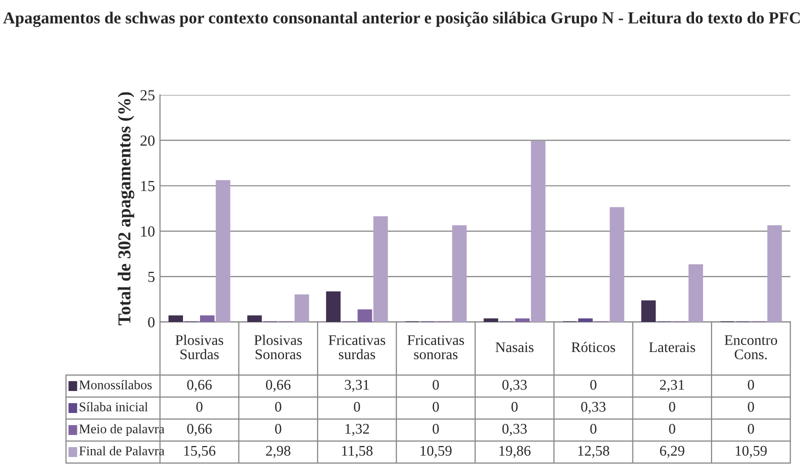 This screenshot has width=804, height=470. Describe the element at coordinates (435, 347) in the screenshot. I see `x-tick-label: Fricativas sonoras` at that location.